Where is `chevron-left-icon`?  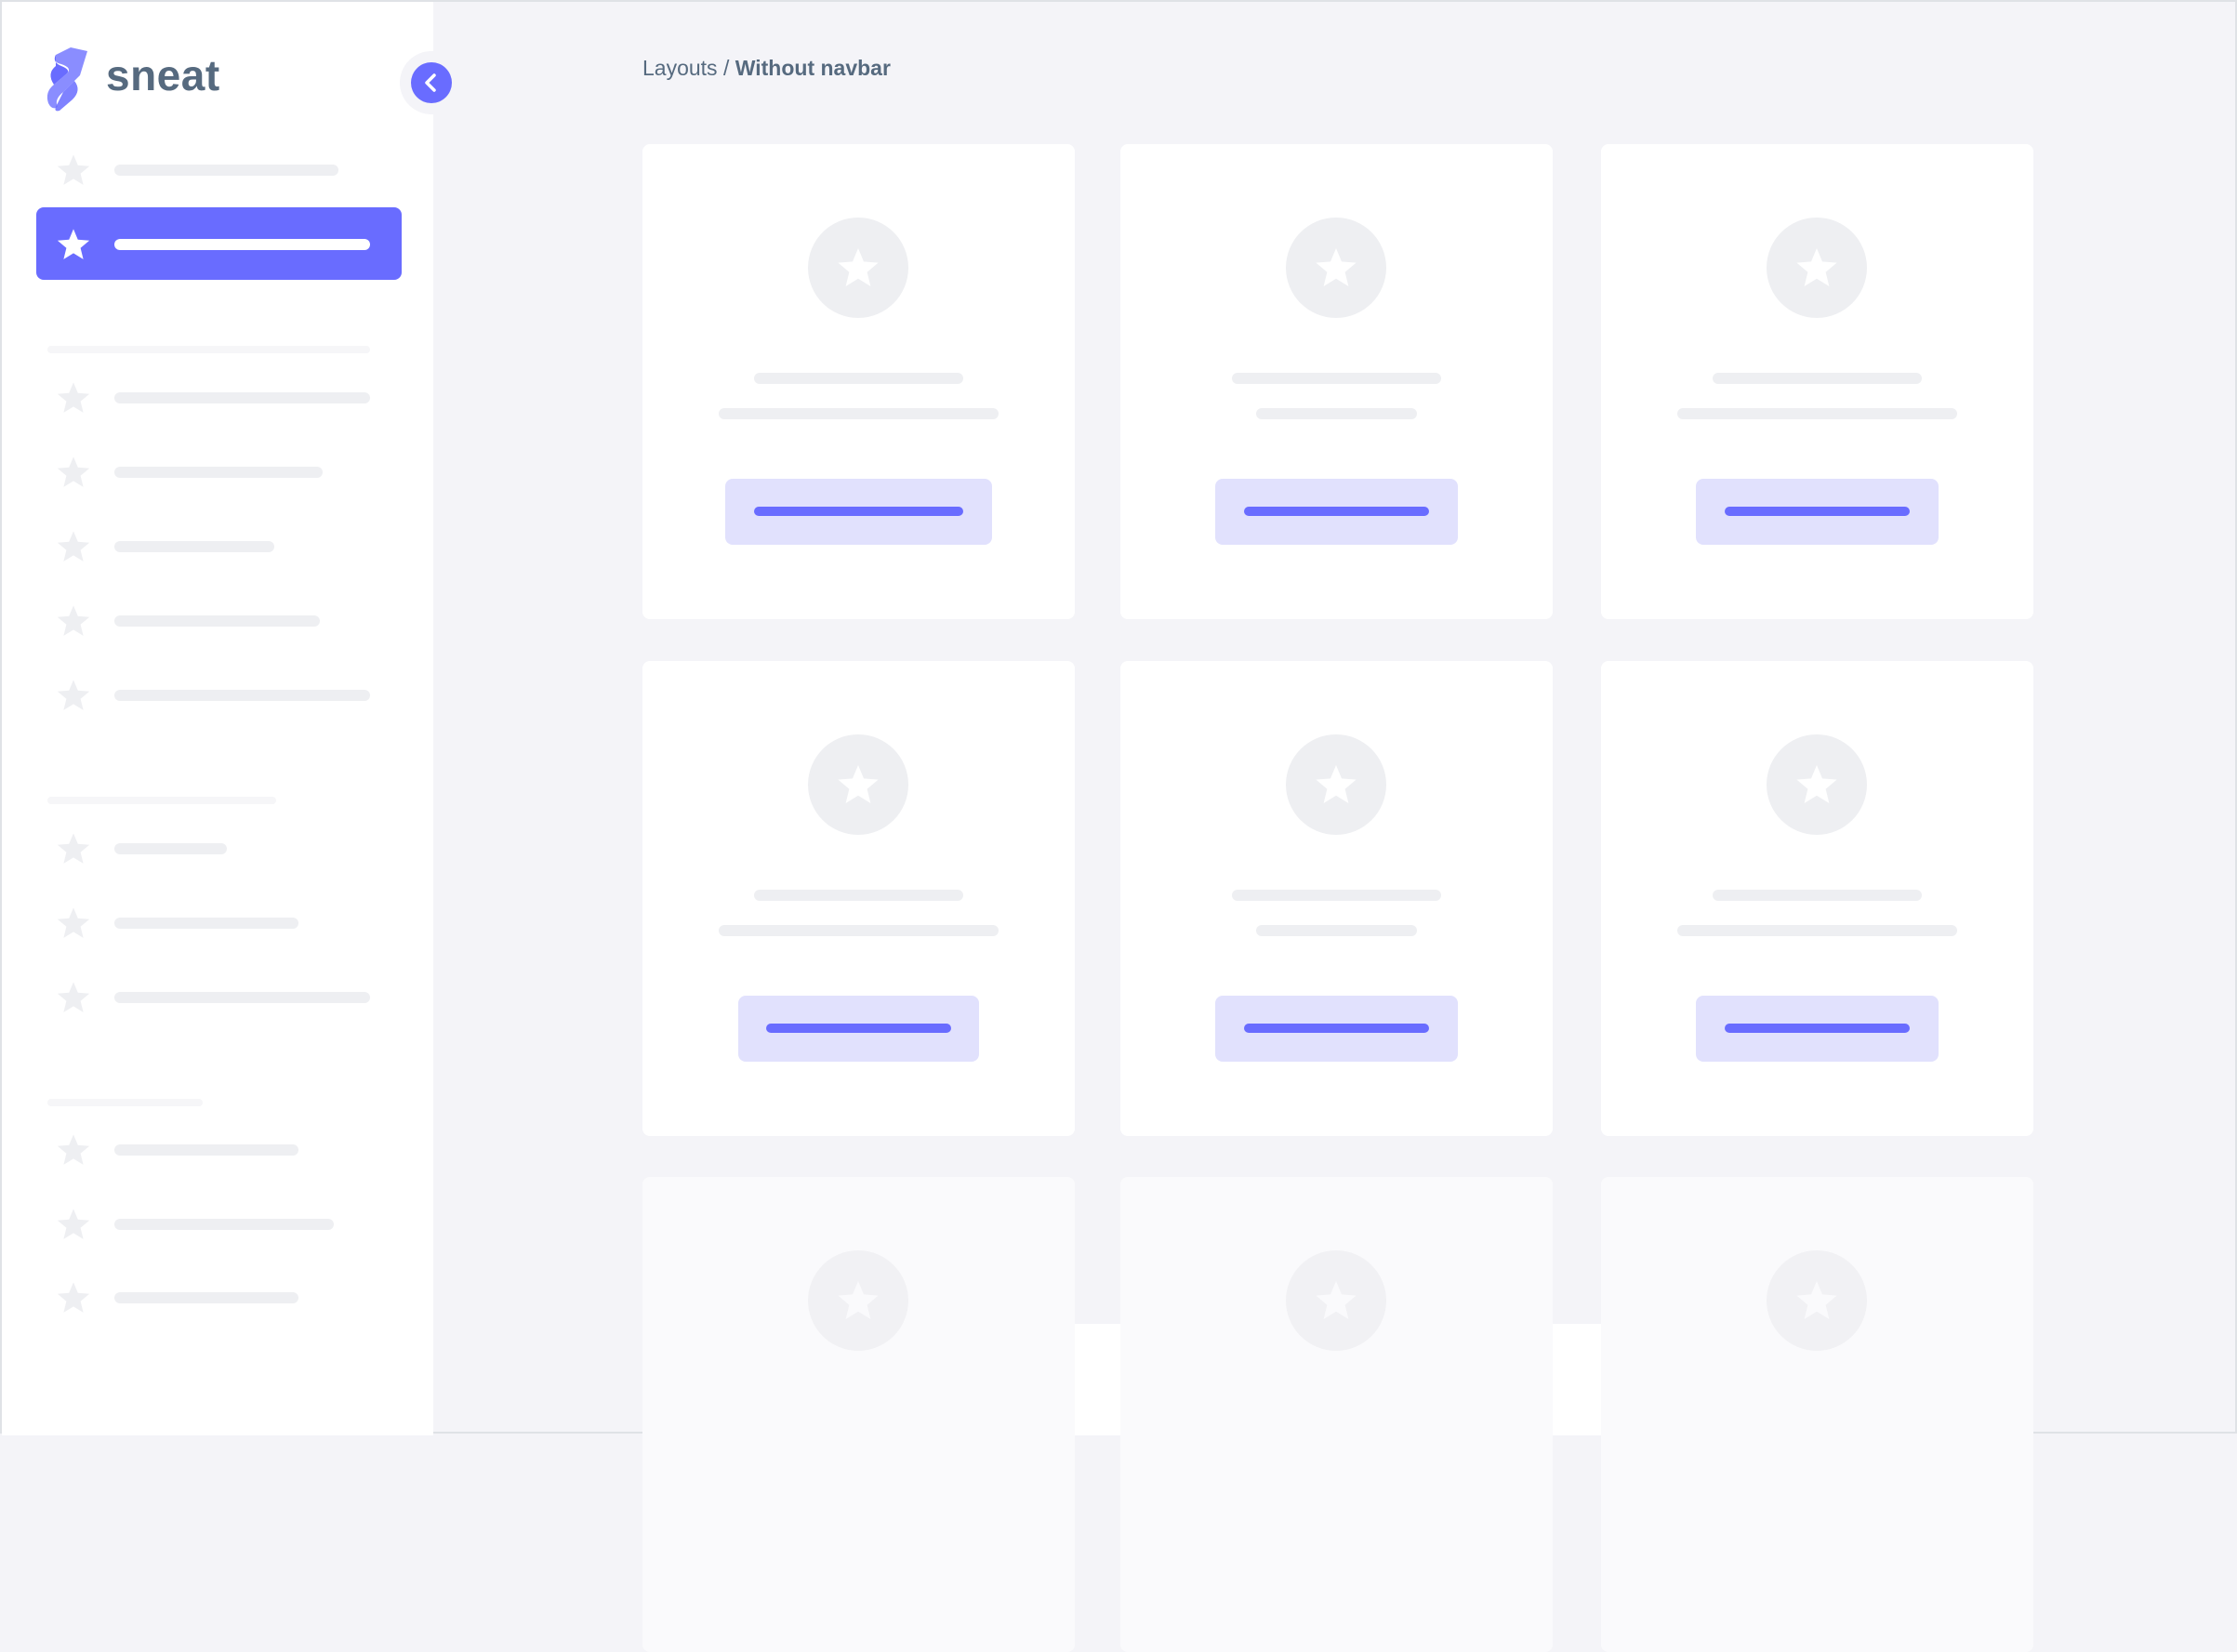
chevron-left-icon is located at coordinates (430, 82).